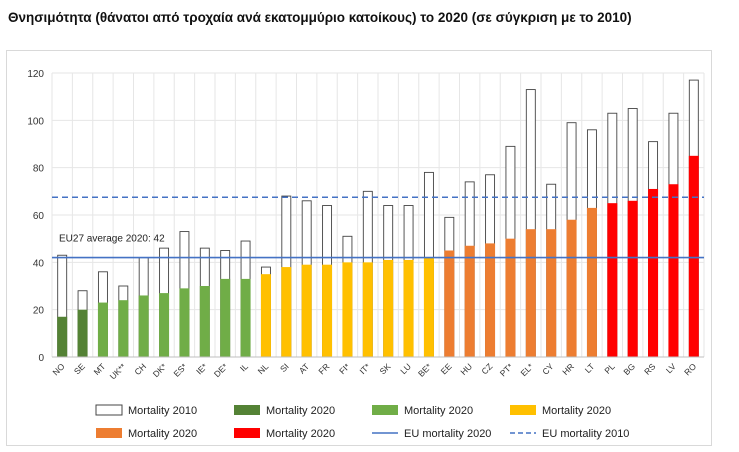  What do you see at coordinates (284, 367) in the screenshot?
I see `x-tick-label: SI` at bounding box center [284, 367].